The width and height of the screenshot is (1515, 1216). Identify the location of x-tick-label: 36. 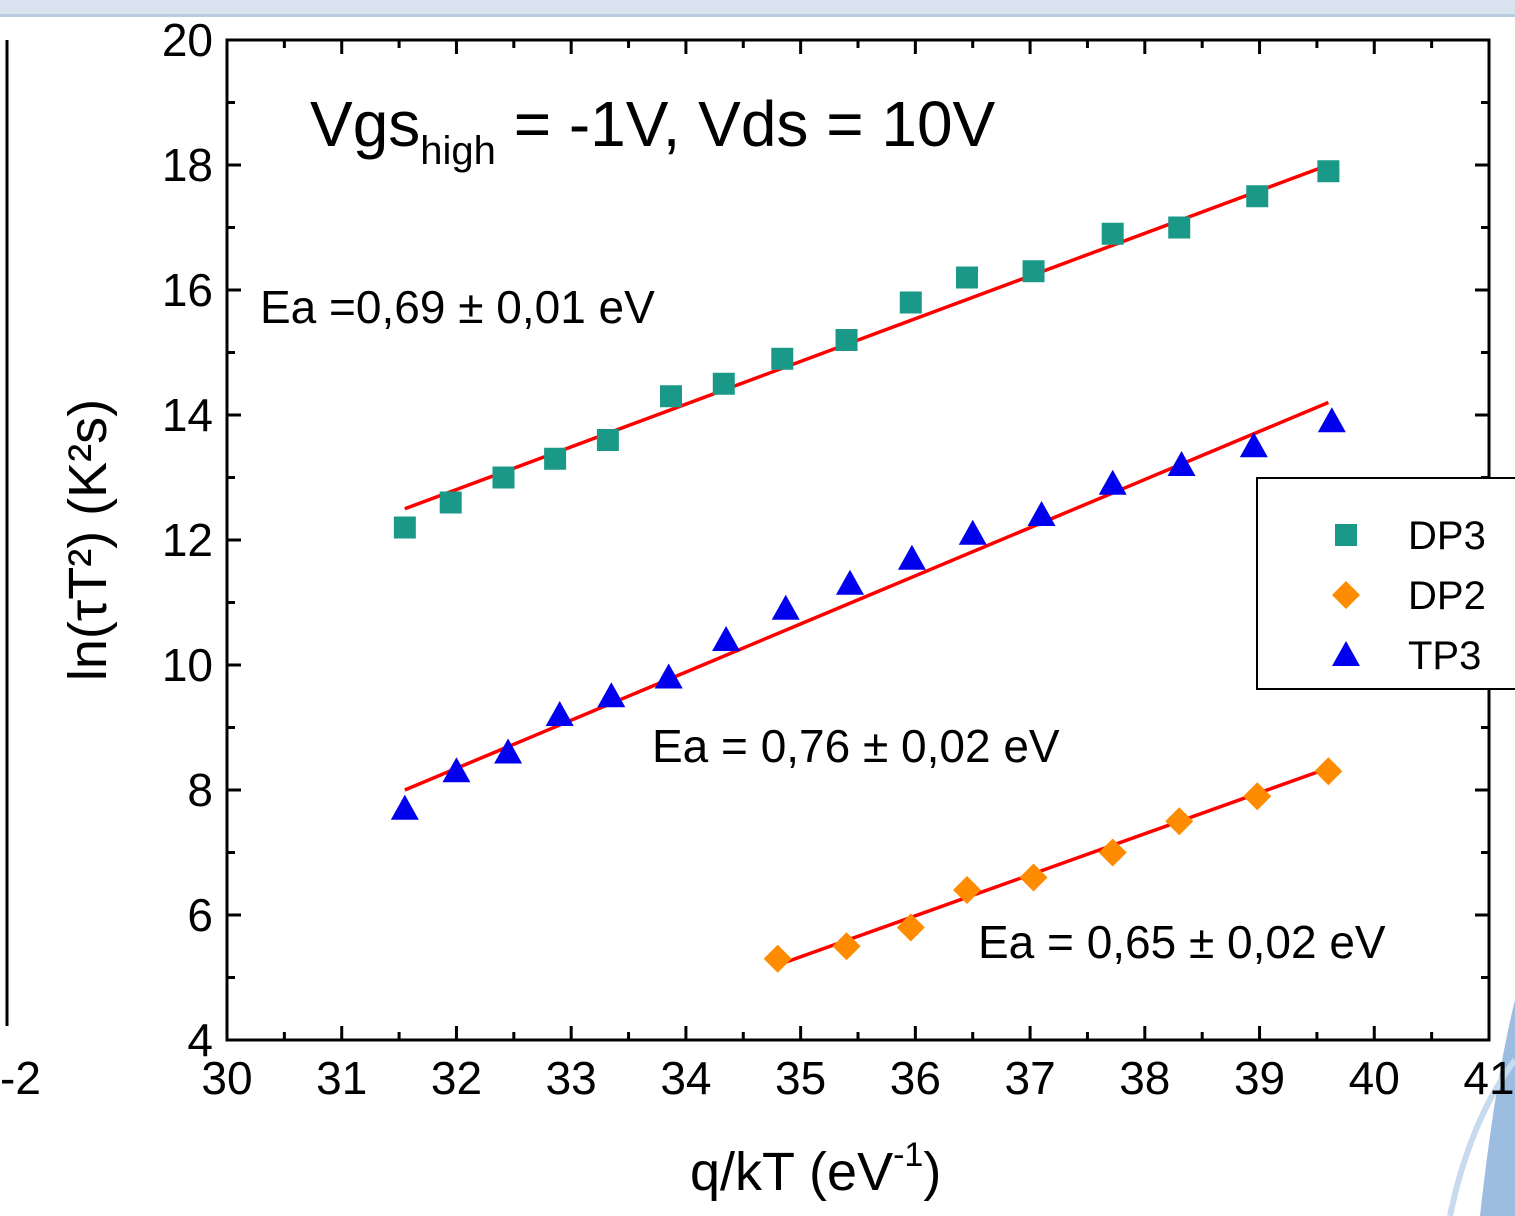
(915, 1078).